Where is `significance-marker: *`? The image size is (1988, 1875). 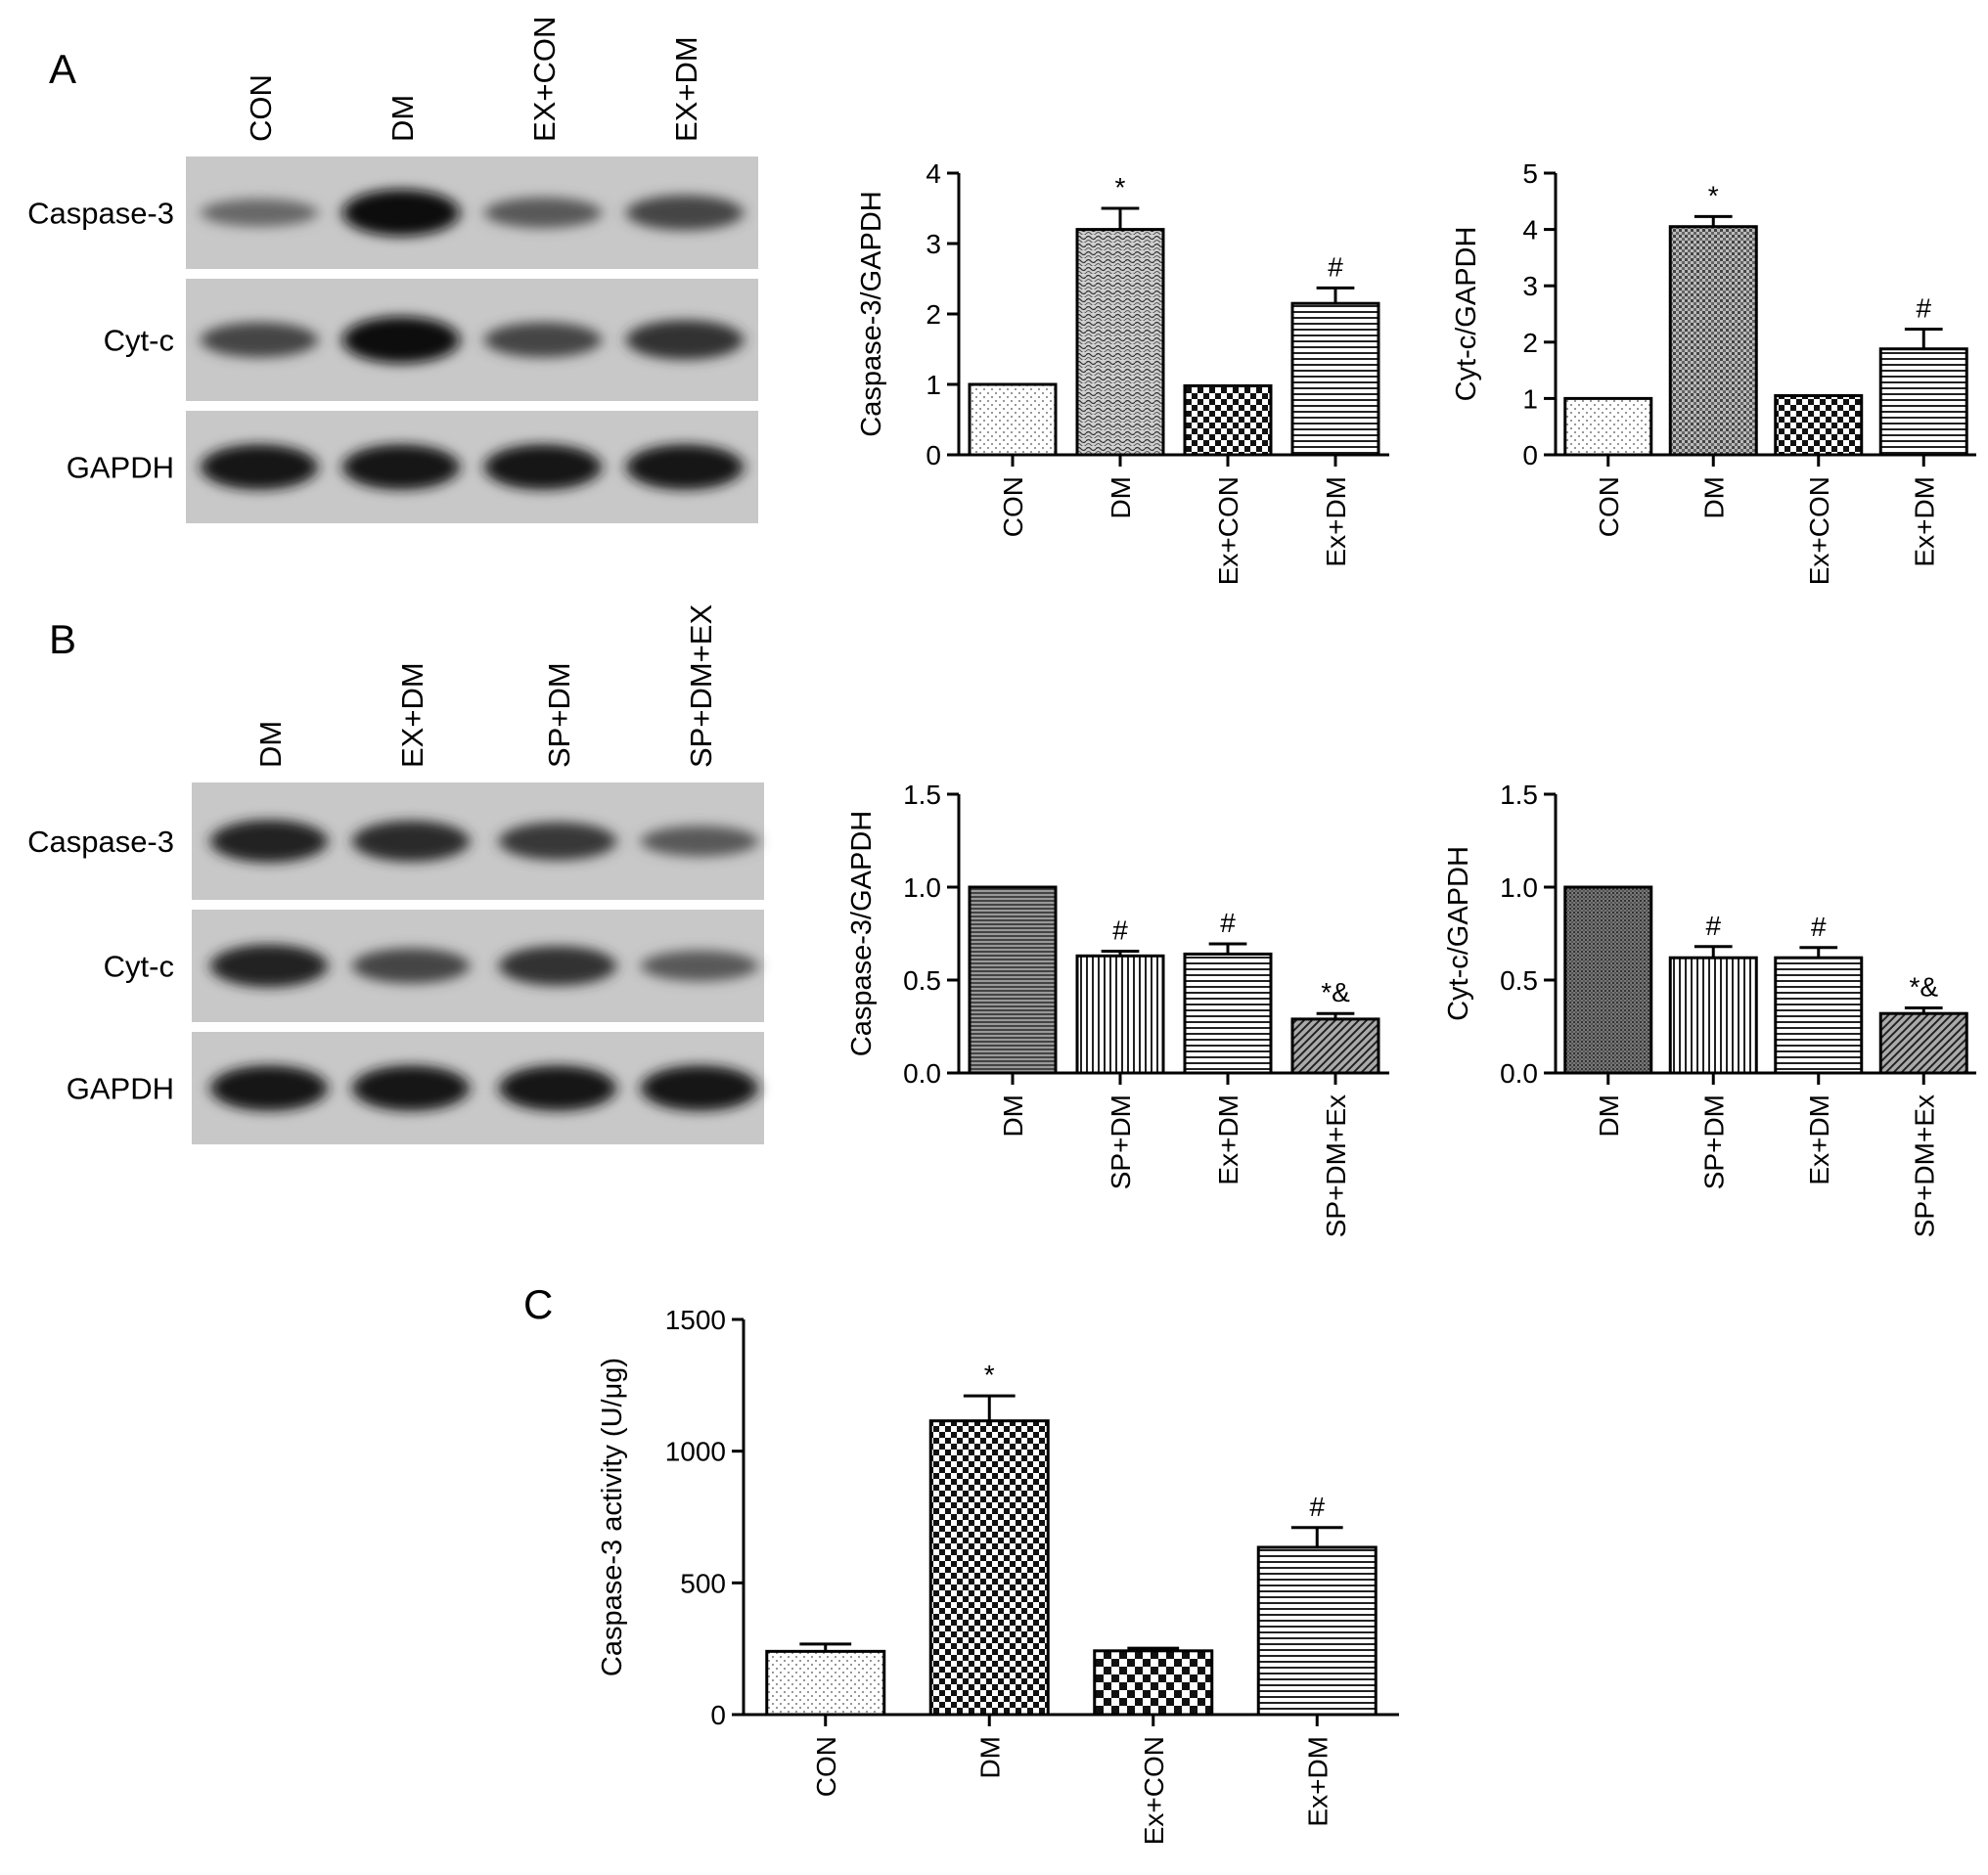
significance-marker: * is located at coordinates (990, 1375).